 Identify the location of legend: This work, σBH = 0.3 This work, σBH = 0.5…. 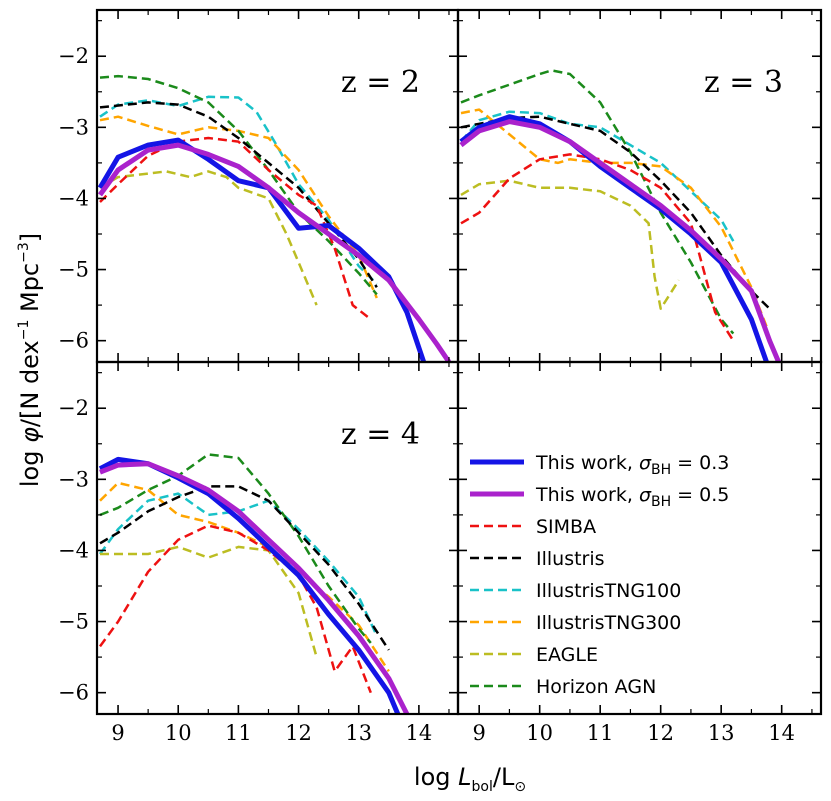
(599, 575).